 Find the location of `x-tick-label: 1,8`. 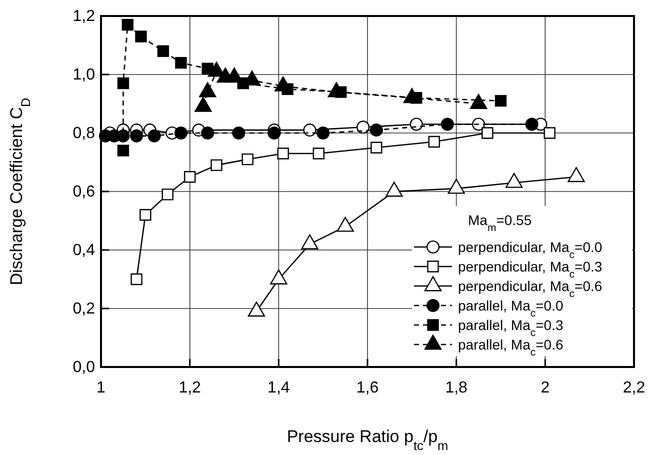

x-tick-label: 1,8 is located at coordinates (456, 387).